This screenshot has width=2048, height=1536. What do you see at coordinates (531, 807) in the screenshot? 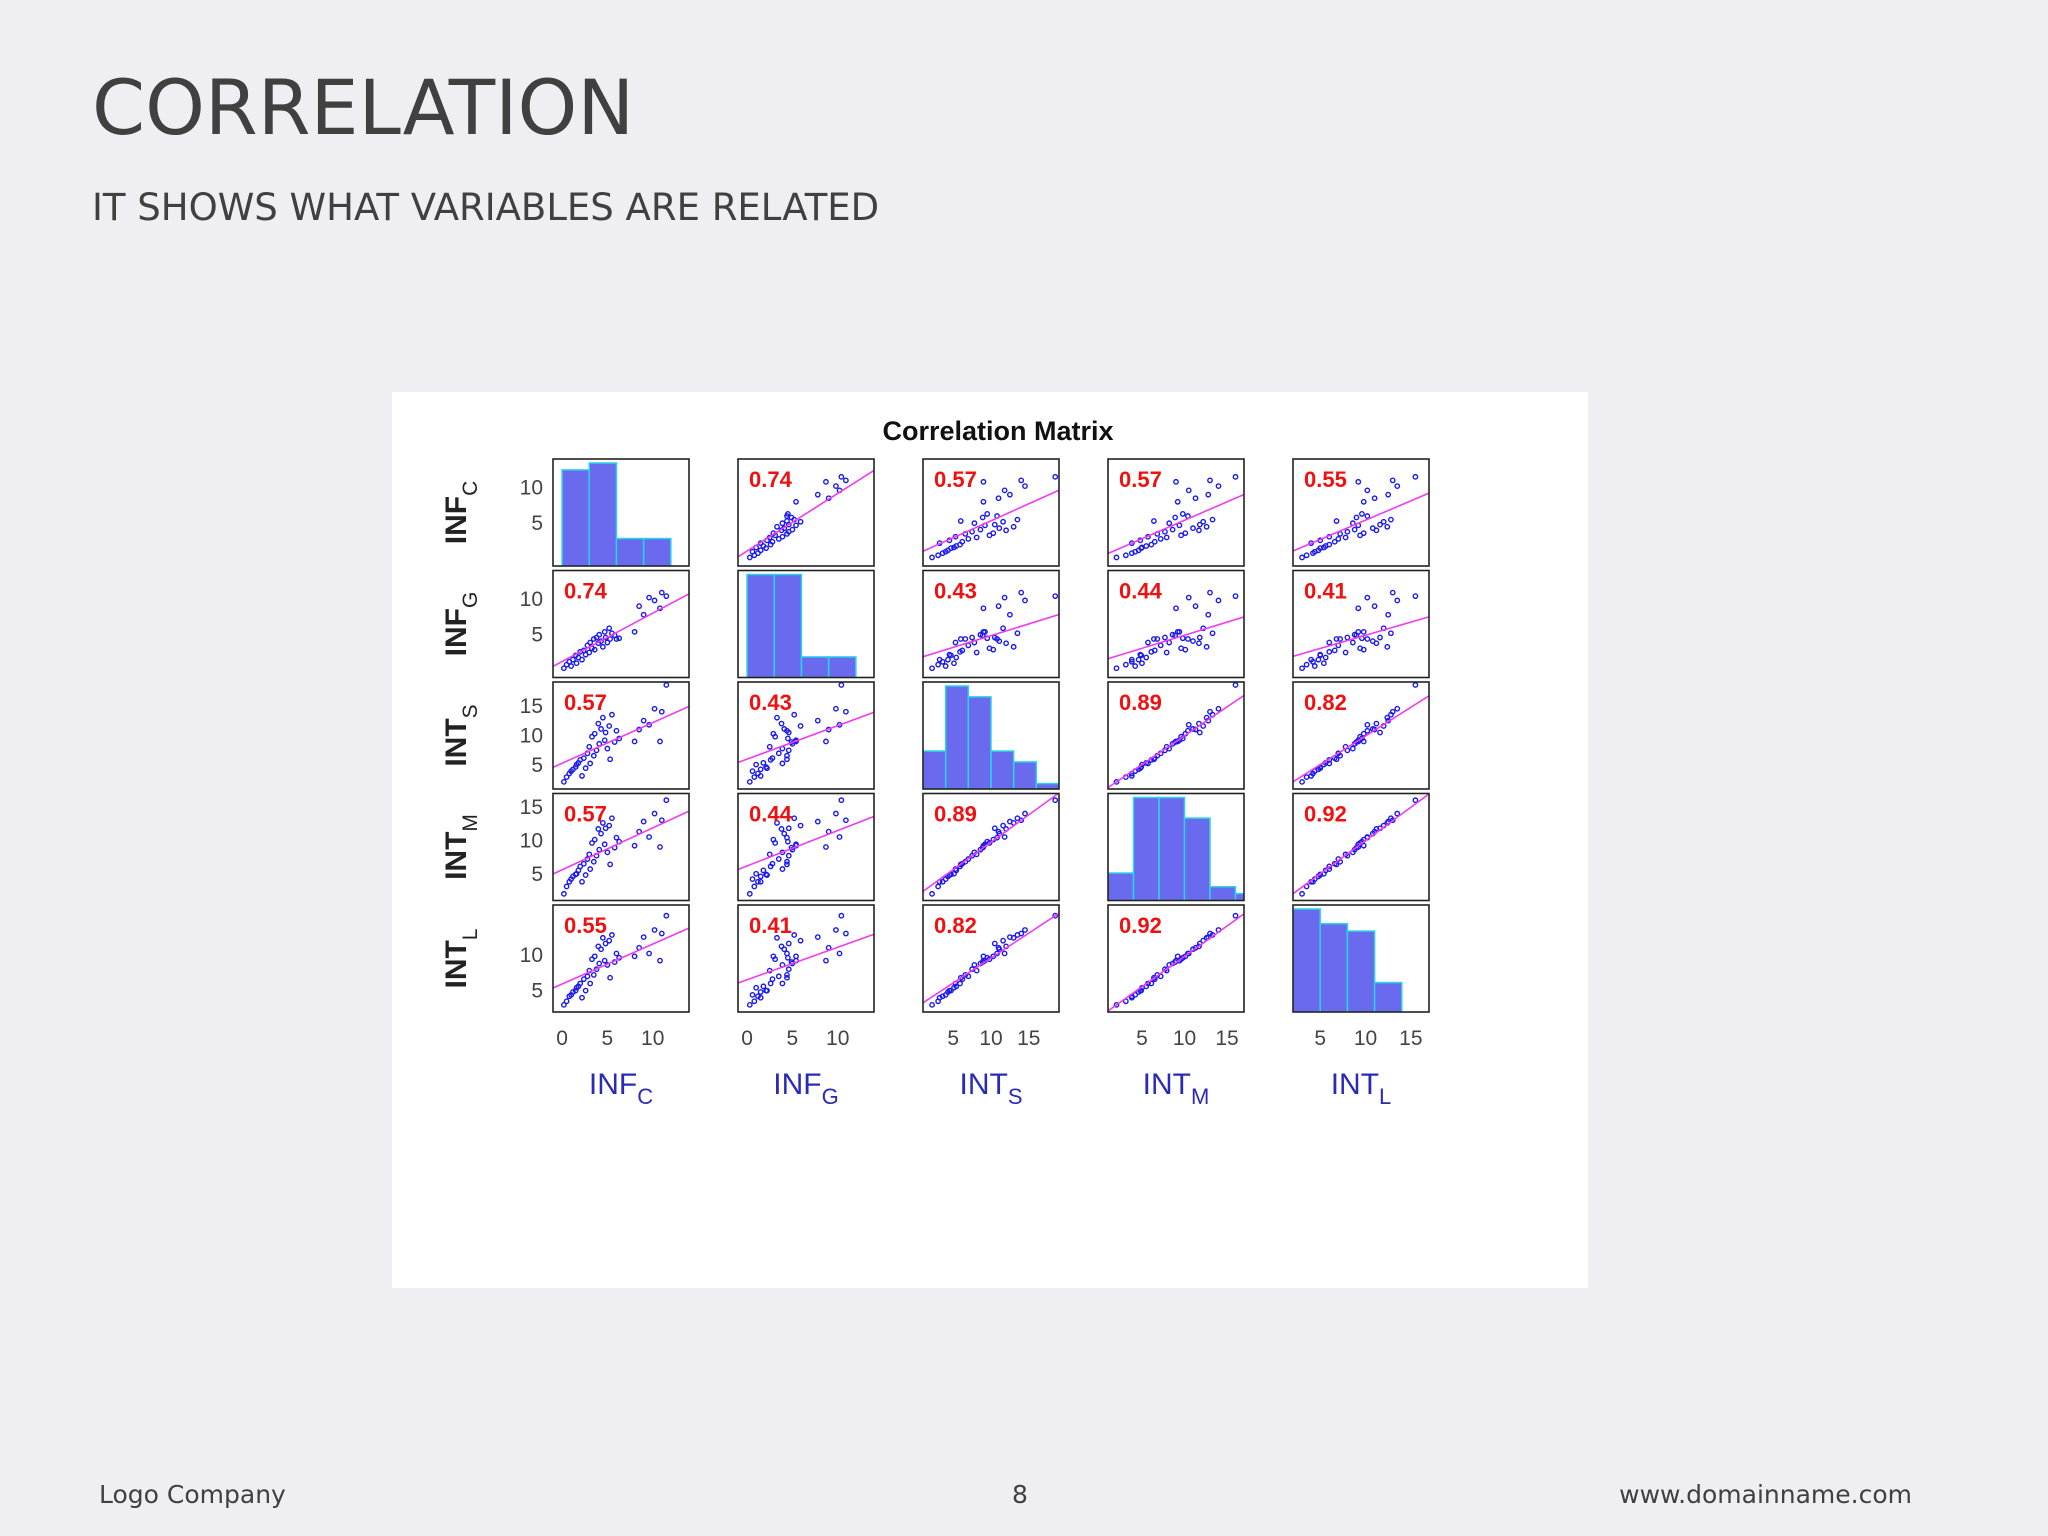
I see `y-tick-label: 15` at bounding box center [531, 807].